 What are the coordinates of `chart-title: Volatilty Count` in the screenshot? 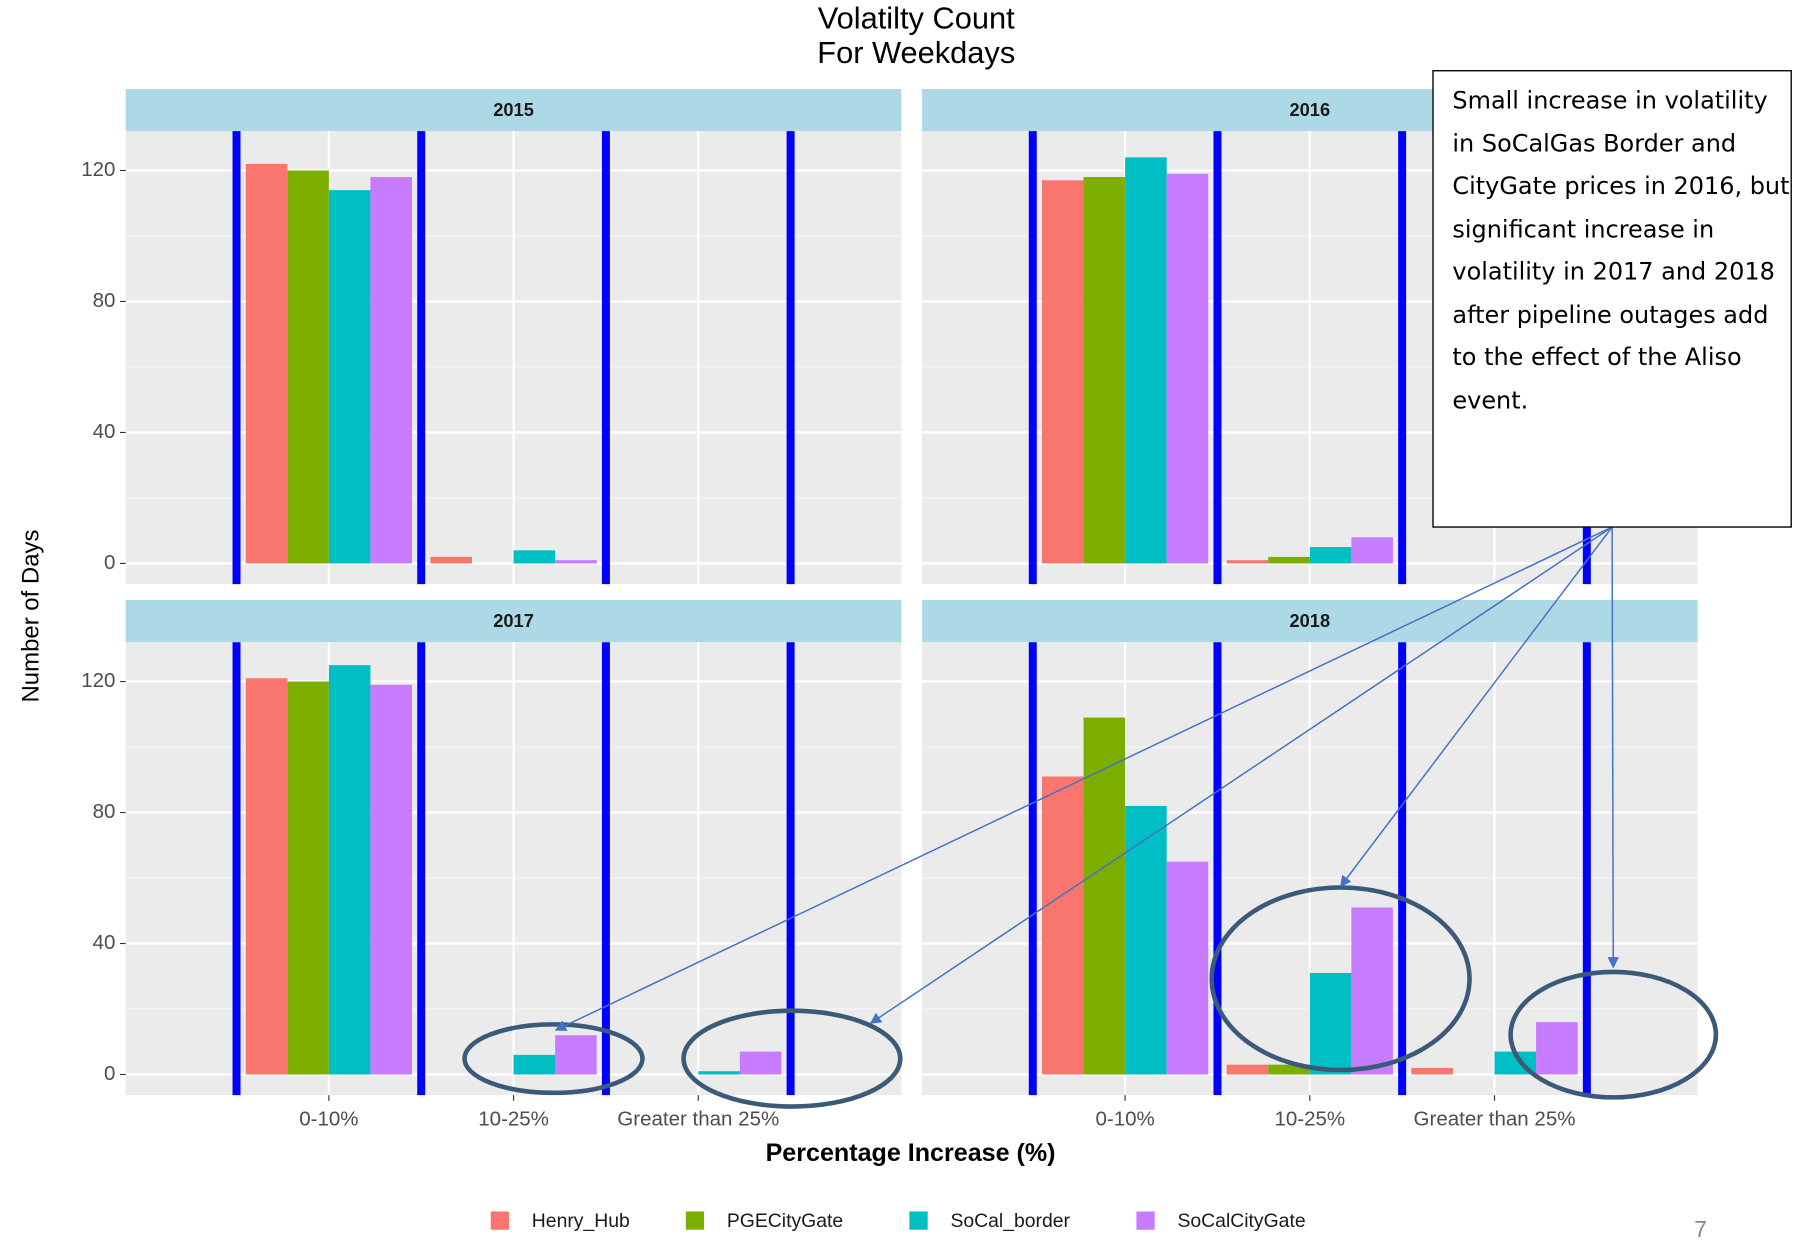 It's located at (916, 18).